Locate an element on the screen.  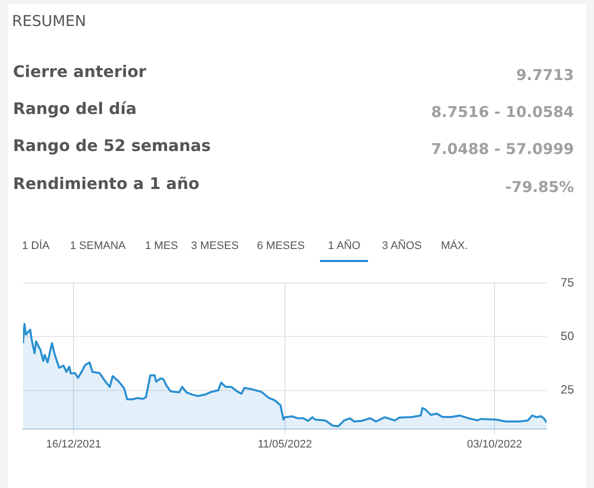
text: MÁX. is located at coordinates (454, 246).